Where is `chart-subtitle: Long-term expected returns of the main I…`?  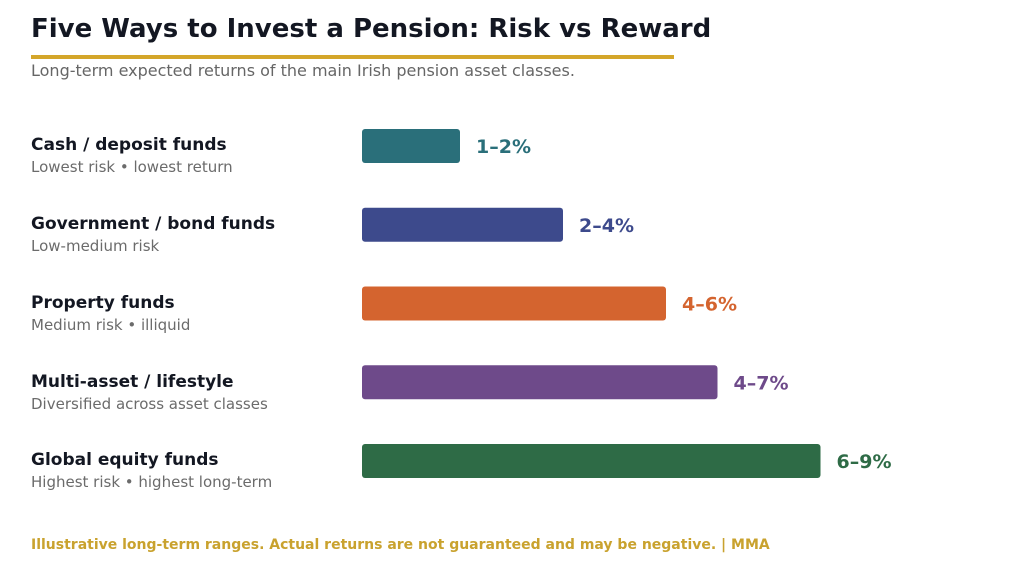 chart-subtitle: Long-term expected returns of the main I… is located at coordinates (303, 70).